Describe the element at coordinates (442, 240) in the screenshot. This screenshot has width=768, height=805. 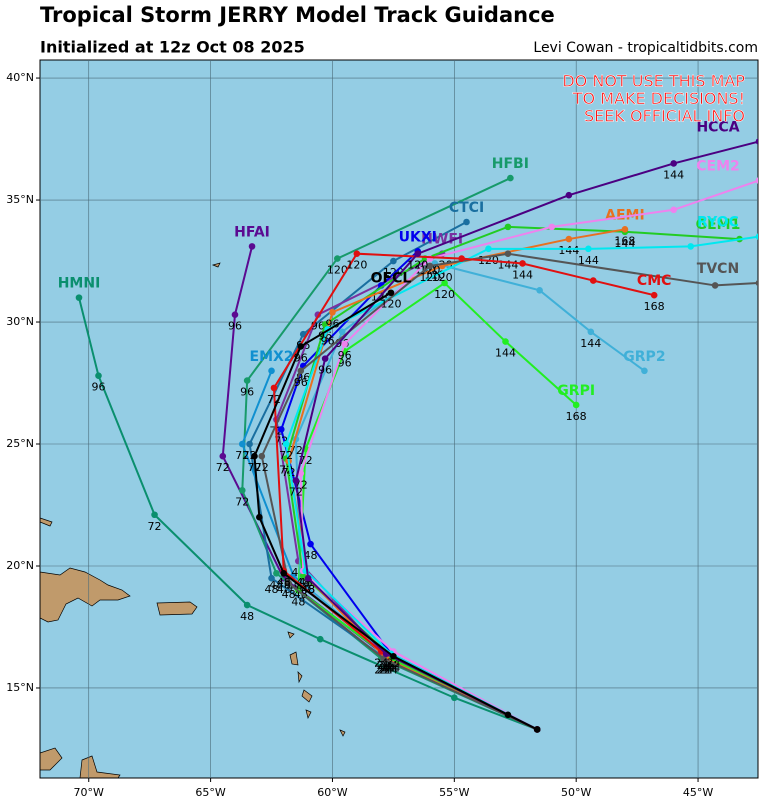
I see `track-name: HWFI` at that location.